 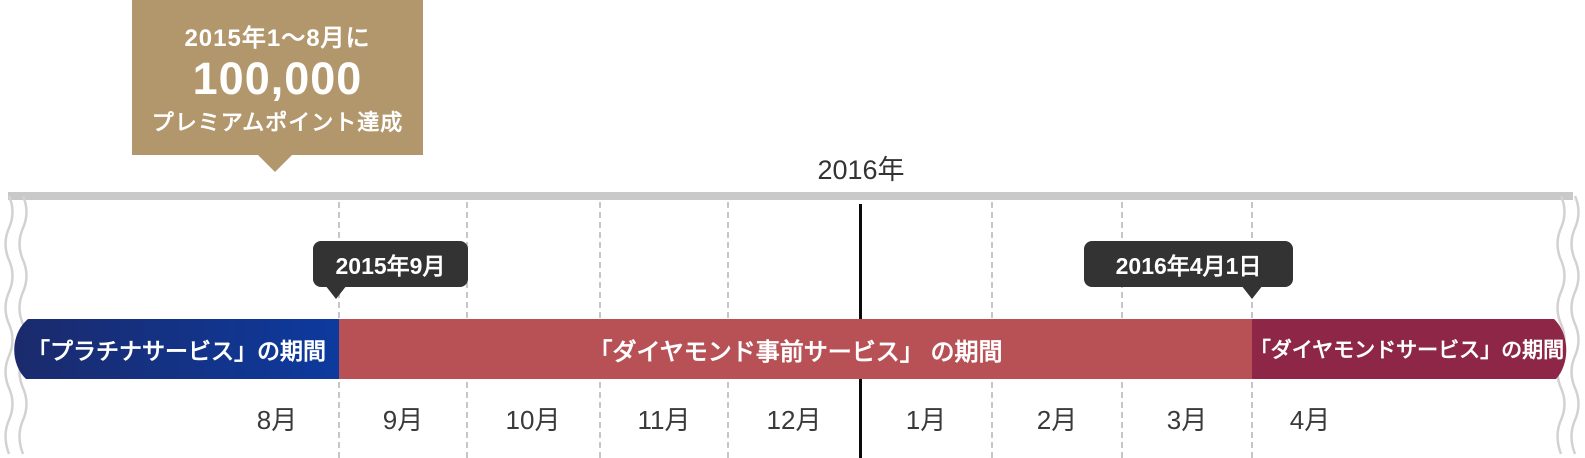 What do you see at coordinates (390, 266) in the screenshot?
I see `badge-2015-september-label: 2015年9月` at bounding box center [390, 266].